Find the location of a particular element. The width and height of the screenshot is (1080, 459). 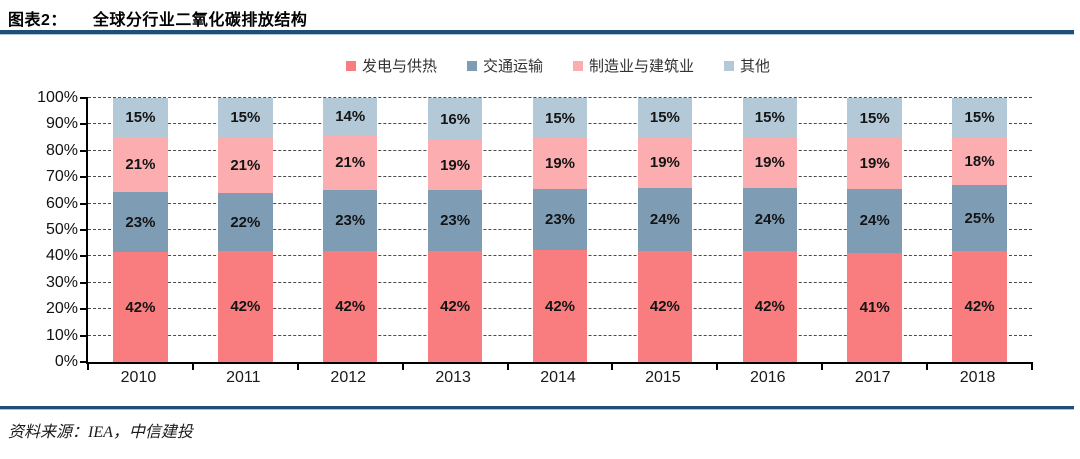

bar-category-2010: 42% 23% 21% 15% is located at coordinates (140, 230).